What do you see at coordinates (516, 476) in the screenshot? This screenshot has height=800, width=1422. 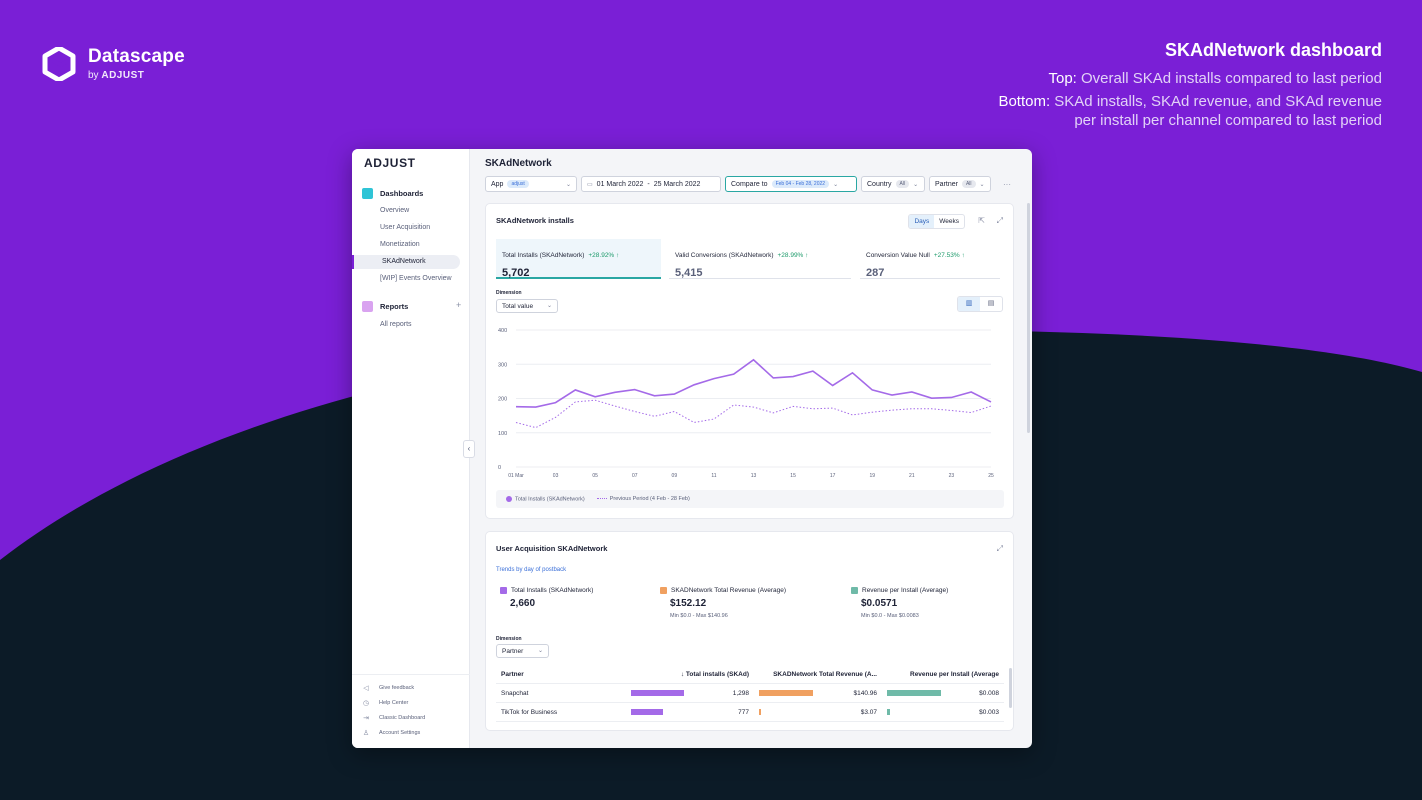 I see `x-tick-label: 01 Mar` at bounding box center [516, 476].